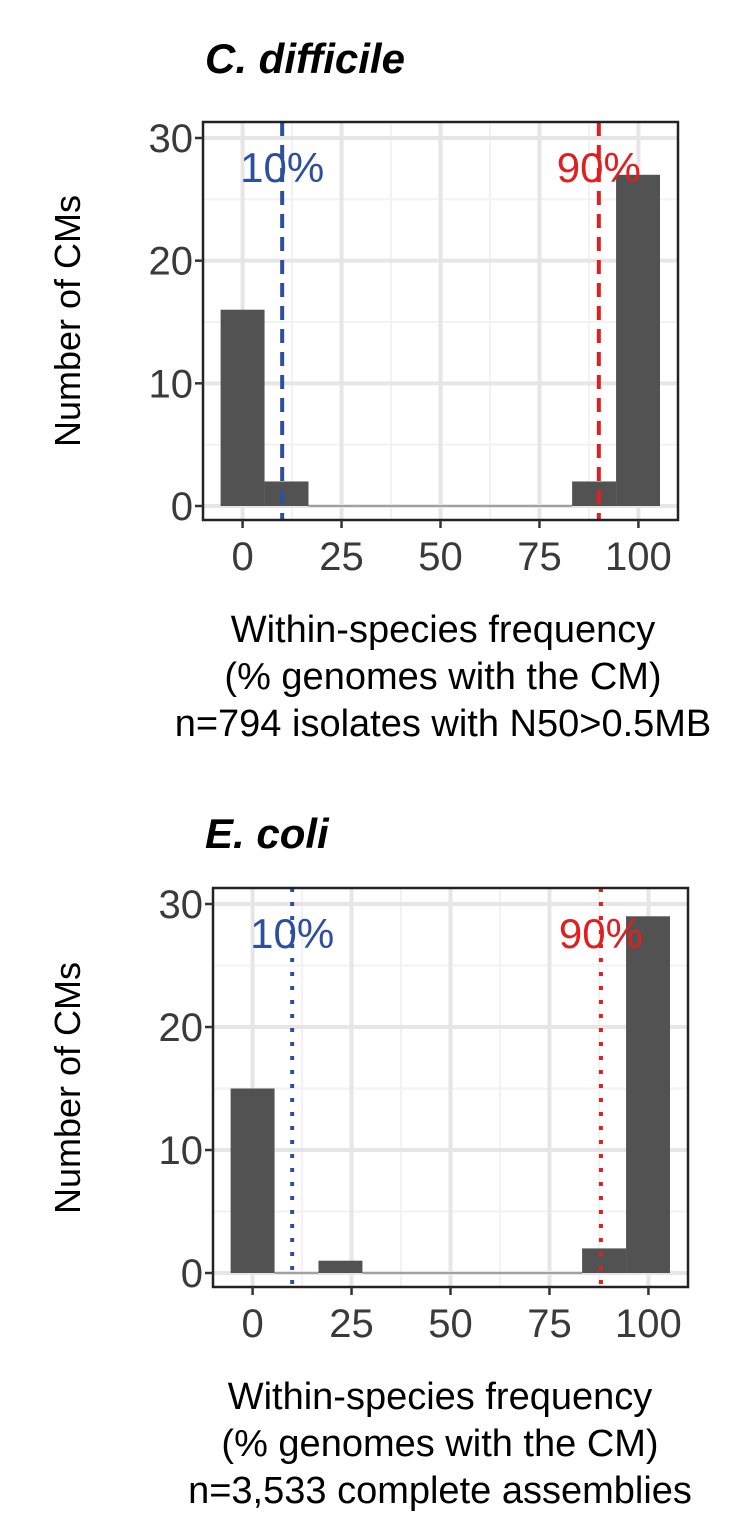  What do you see at coordinates (305, 58) in the screenshot?
I see `panel-title: C. difficile` at bounding box center [305, 58].